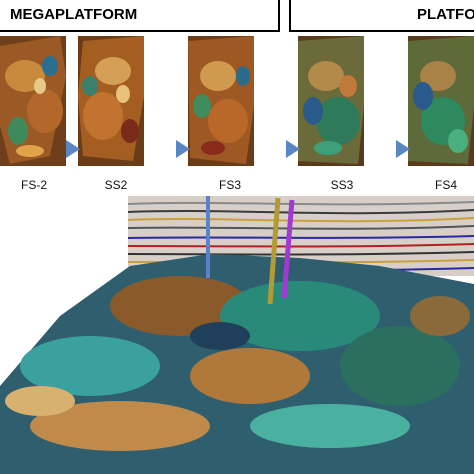  Describe the element at coordinates (140, 16) in the screenshot. I see `megaplatform-header: MEGAPLATFORM` at that location.